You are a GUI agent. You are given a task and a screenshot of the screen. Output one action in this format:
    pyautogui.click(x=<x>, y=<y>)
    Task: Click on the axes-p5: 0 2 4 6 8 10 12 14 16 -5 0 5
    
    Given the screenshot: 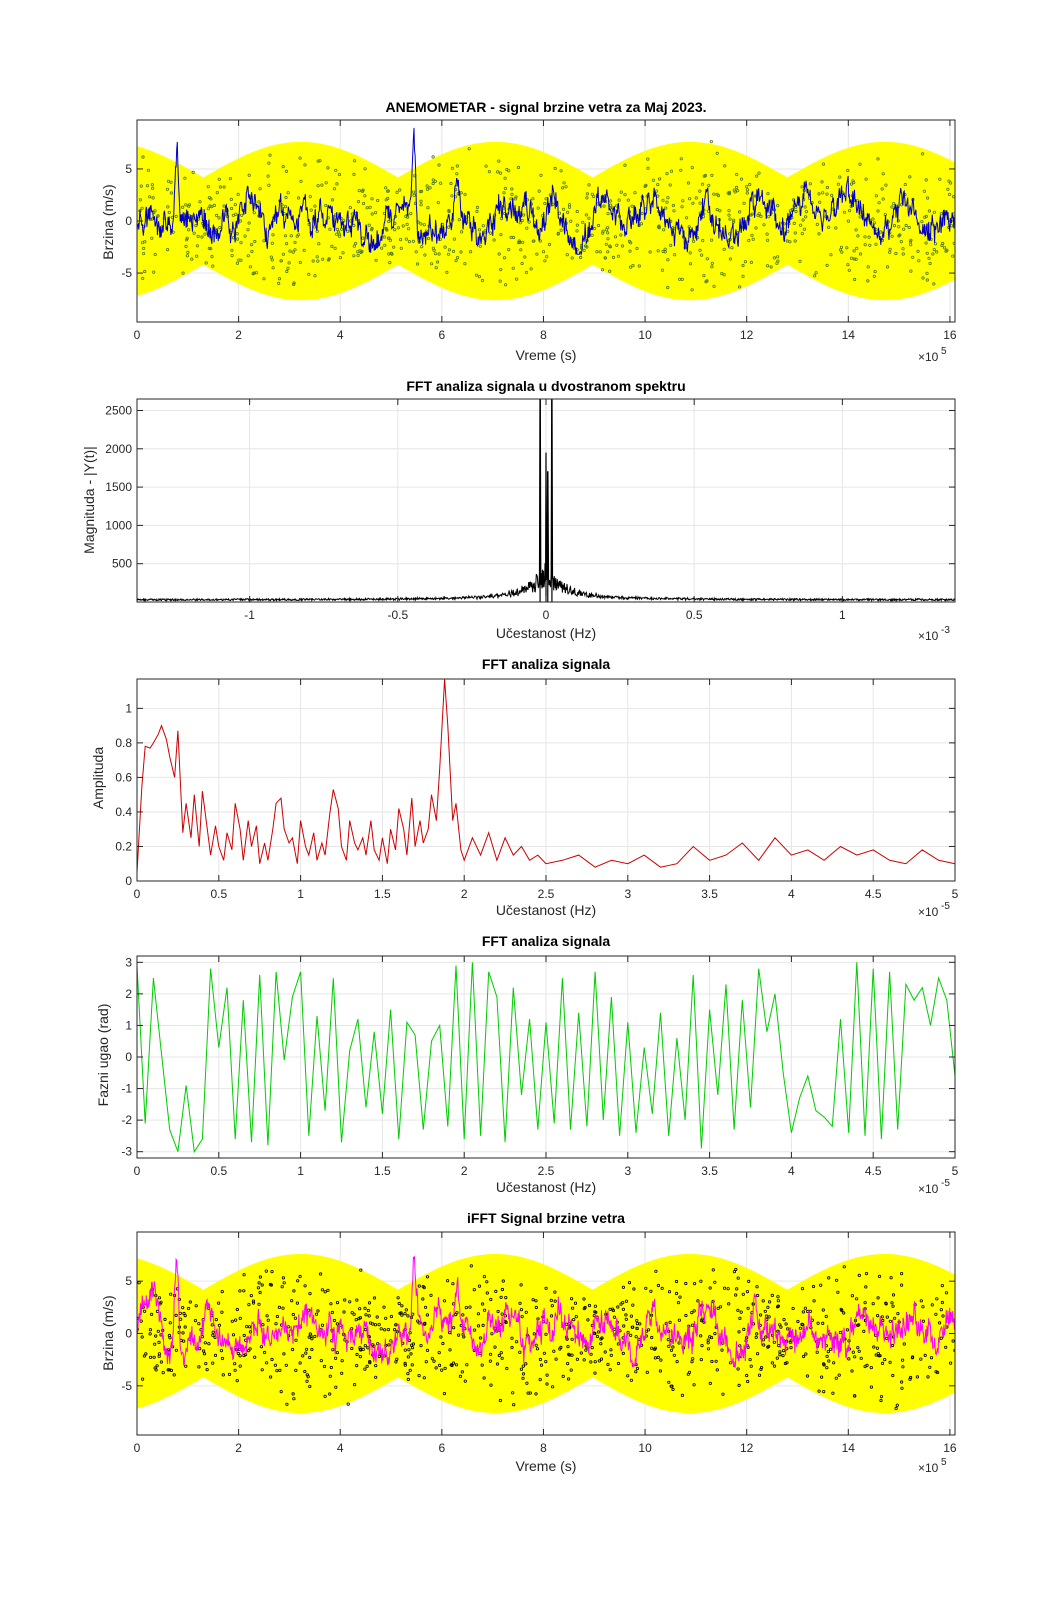 What is the action you would take?
    pyautogui.click(x=539, y=1343)
    